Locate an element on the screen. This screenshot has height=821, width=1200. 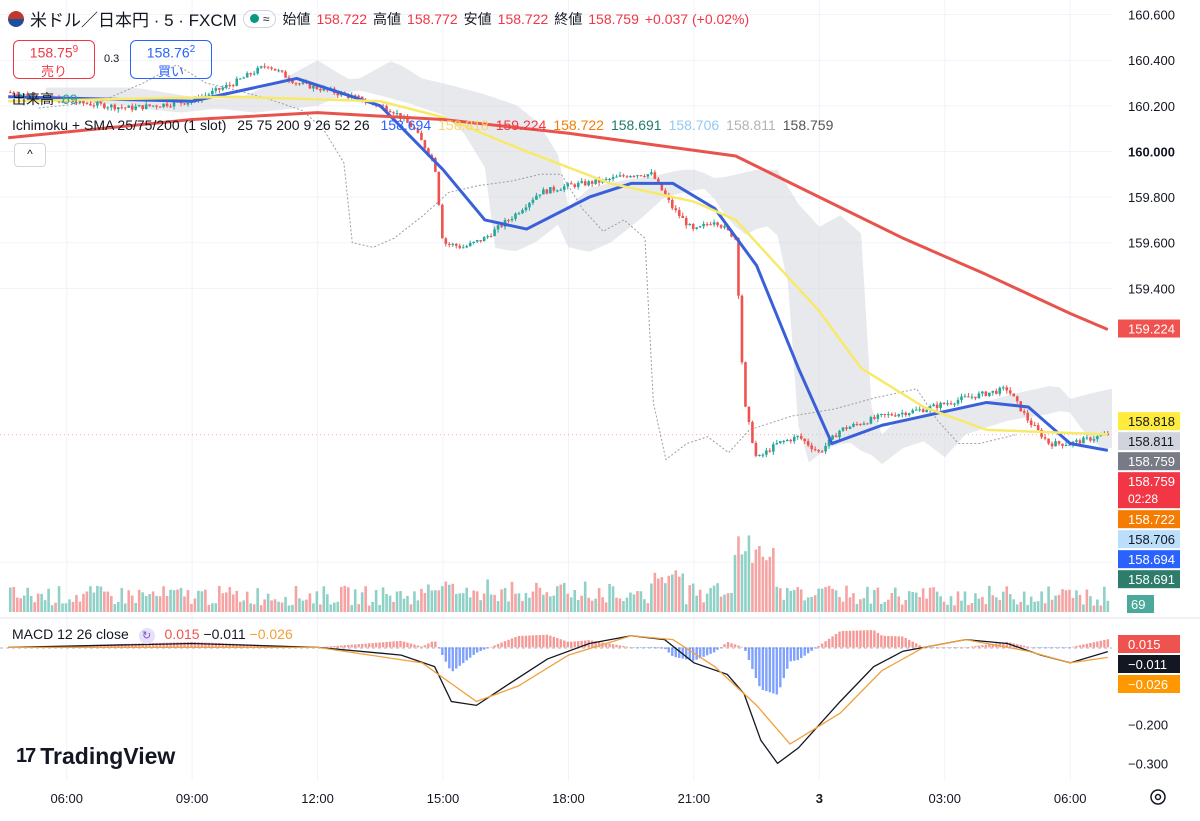
macd-label-box is located at coordinates (1149, 644).